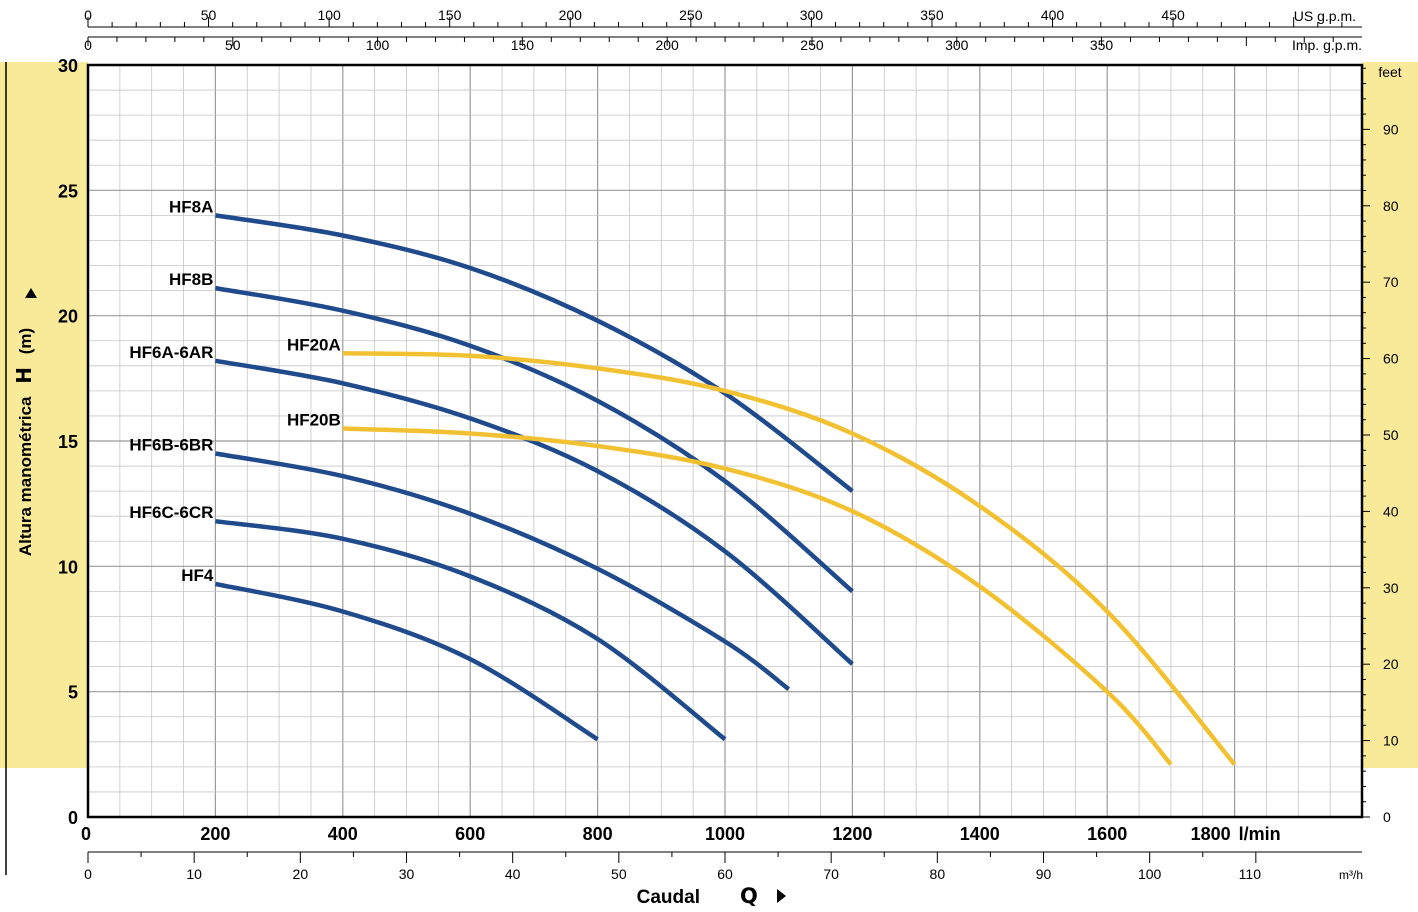 Image resolution: width=1418 pixels, height=912 pixels. I want to click on feet-tick-label: 60, so click(1391, 359).